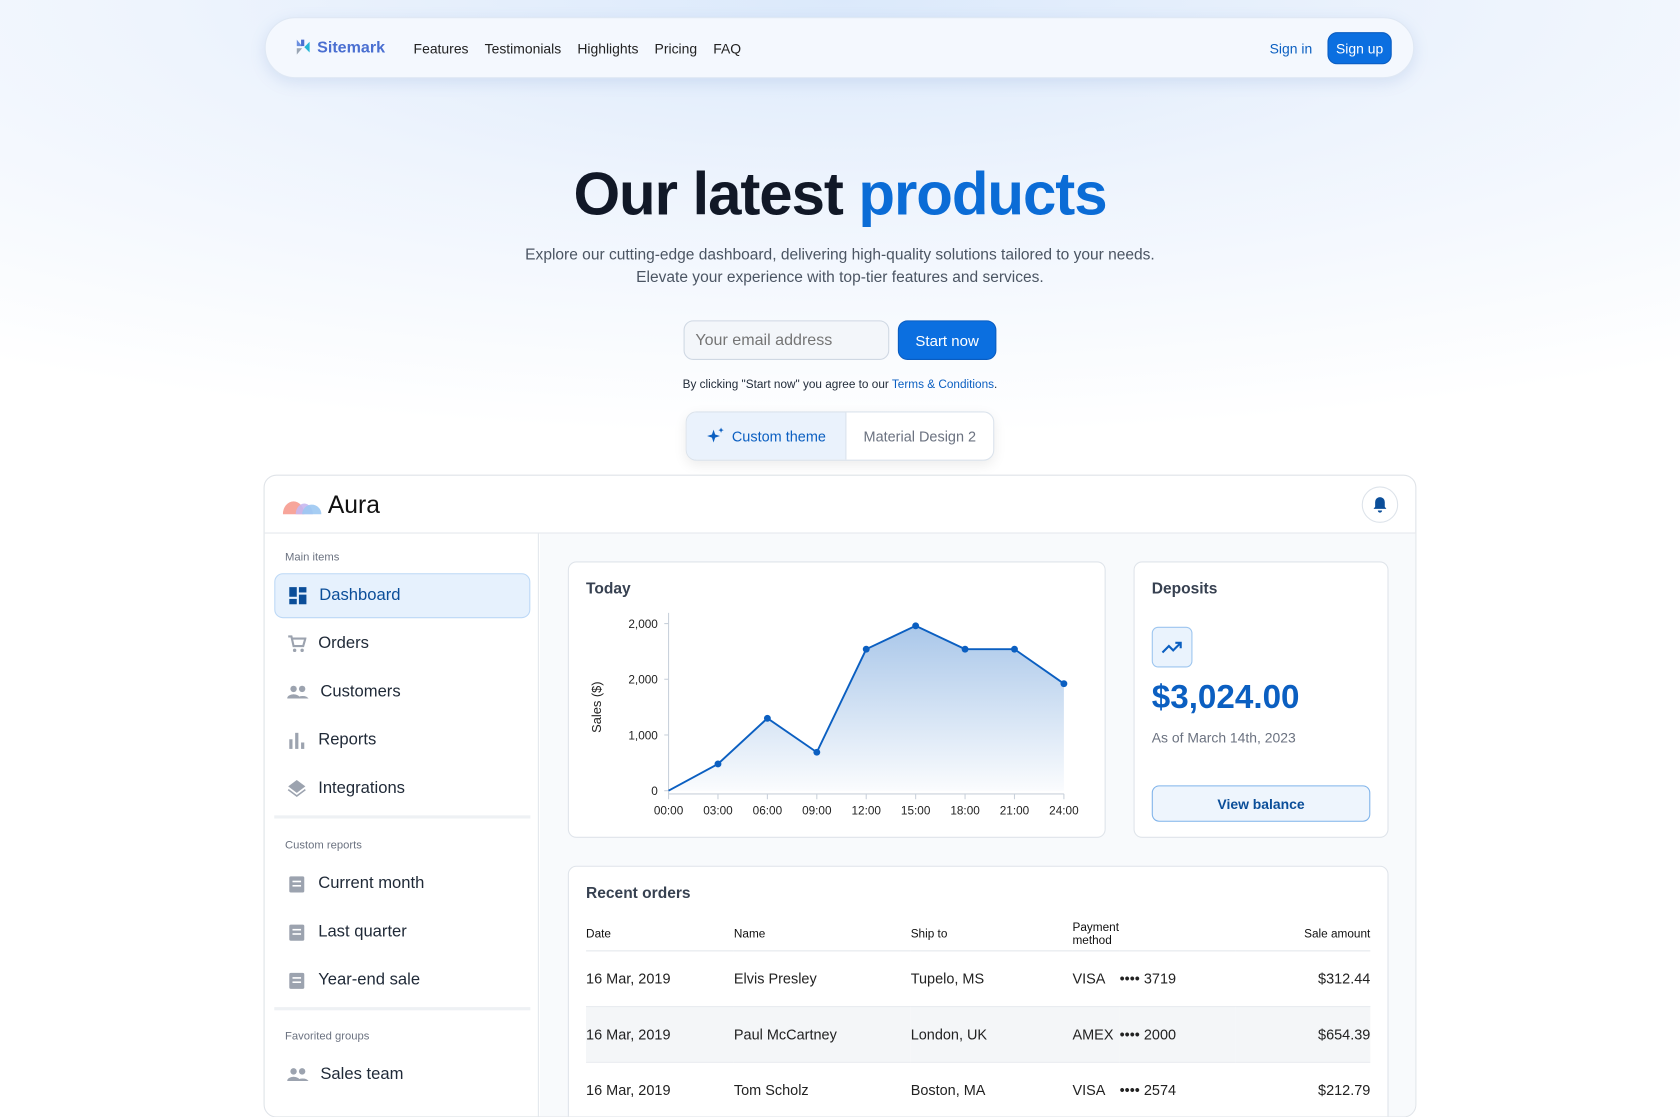 This screenshot has height=1117, width=1680. What do you see at coordinates (660, 934) in the screenshot?
I see `col-date: Date` at bounding box center [660, 934].